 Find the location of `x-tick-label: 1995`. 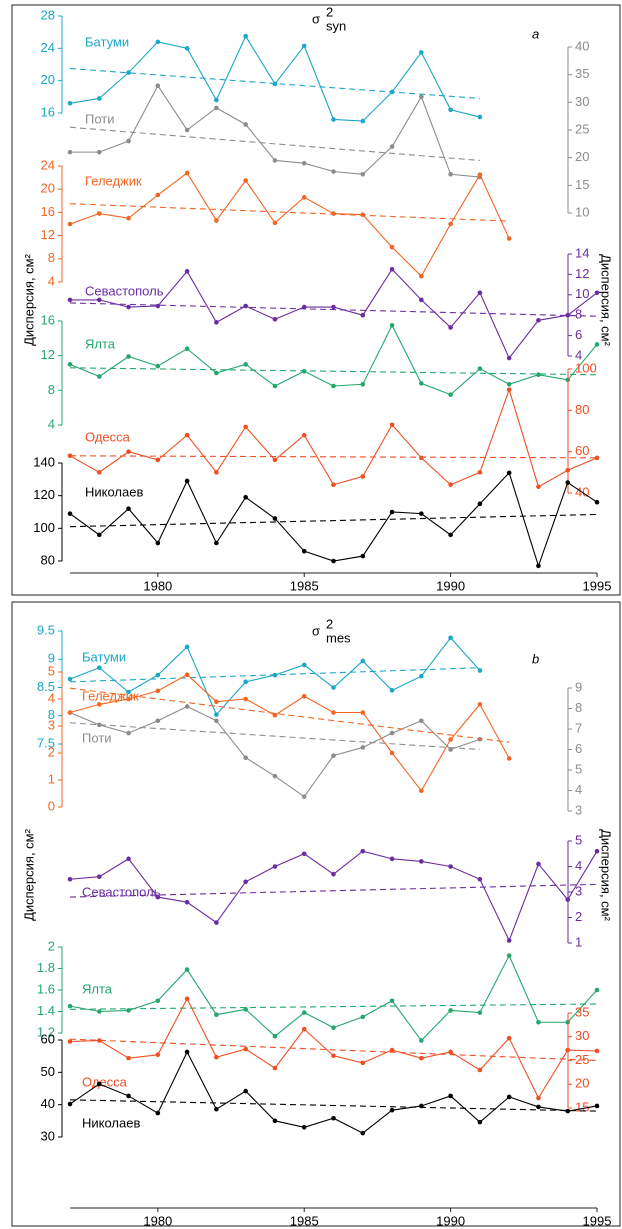

x-tick-label: 1995 is located at coordinates (597, 585).